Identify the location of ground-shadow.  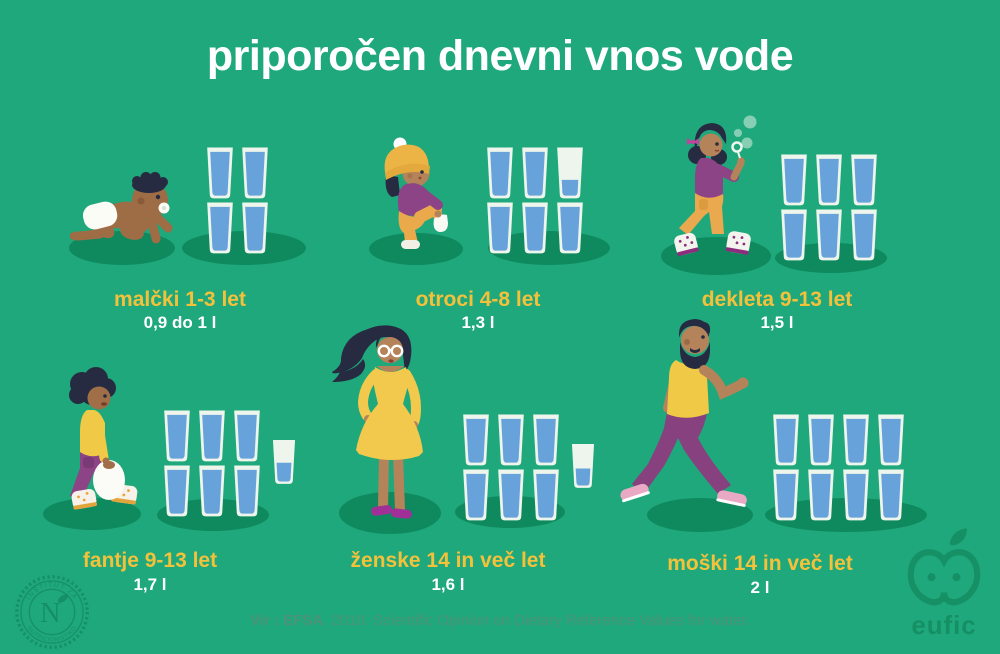
(244, 248).